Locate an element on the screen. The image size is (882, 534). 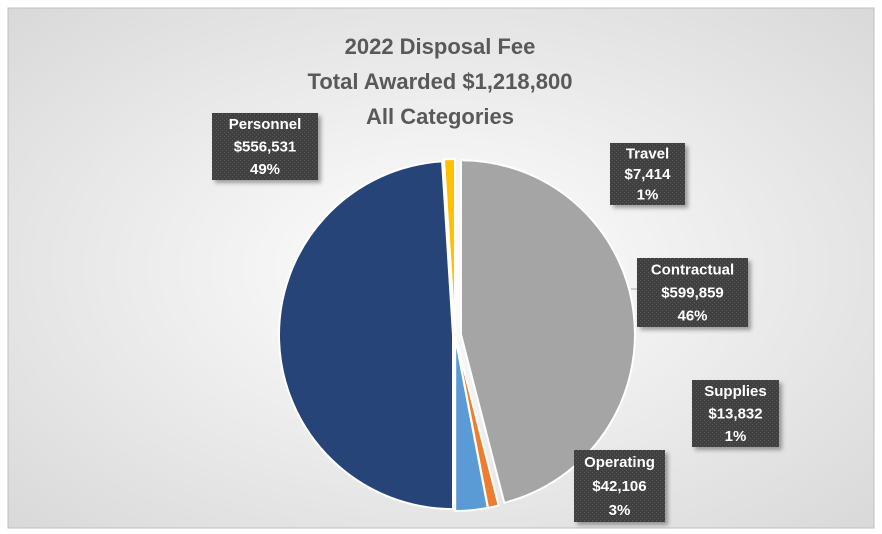
data-label: Supplies $13,832 1% is located at coordinates (735, 413).